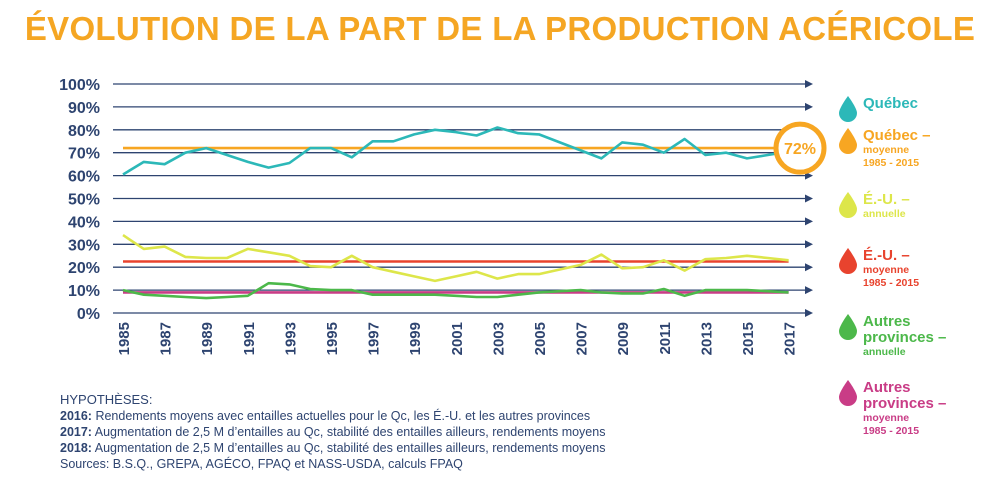 The image size is (1000, 495). Describe the element at coordinates (84, 108) in the screenshot. I see `y-tick-label: 90%` at that location.